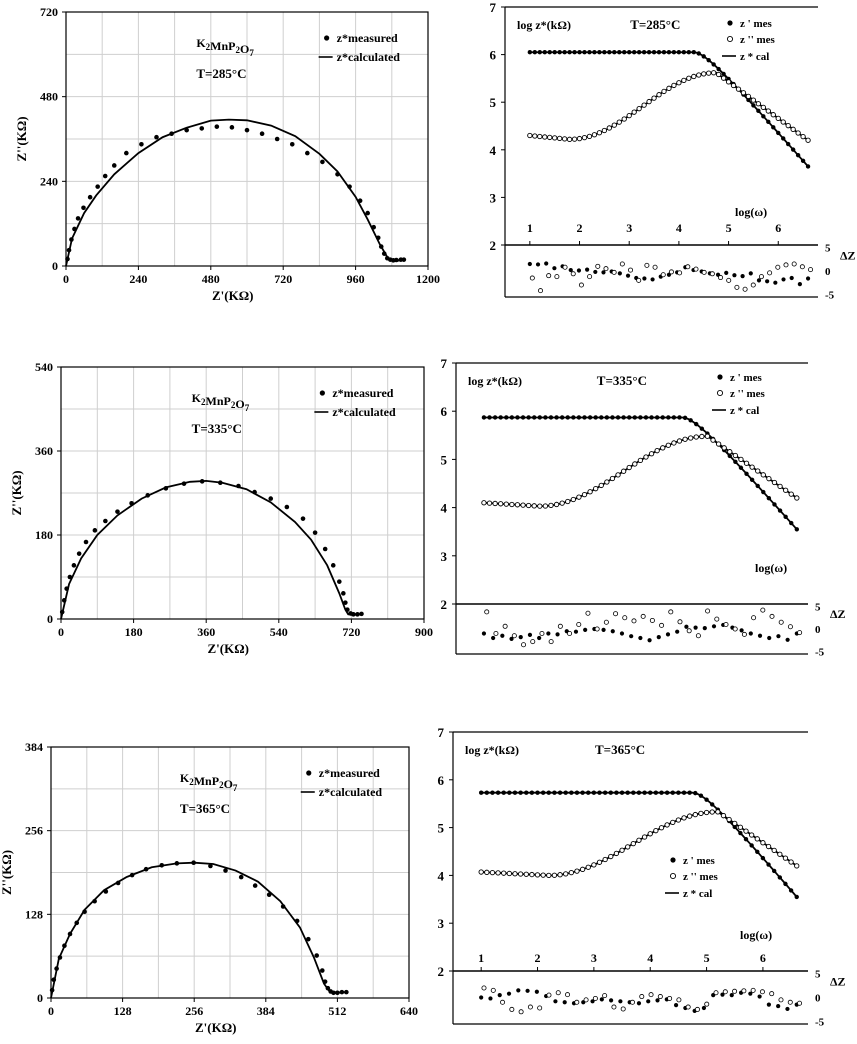 This screenshot has width=857, height=1044. I want to click on x-axis-label: Z'(KΩ), so click(232, 295).